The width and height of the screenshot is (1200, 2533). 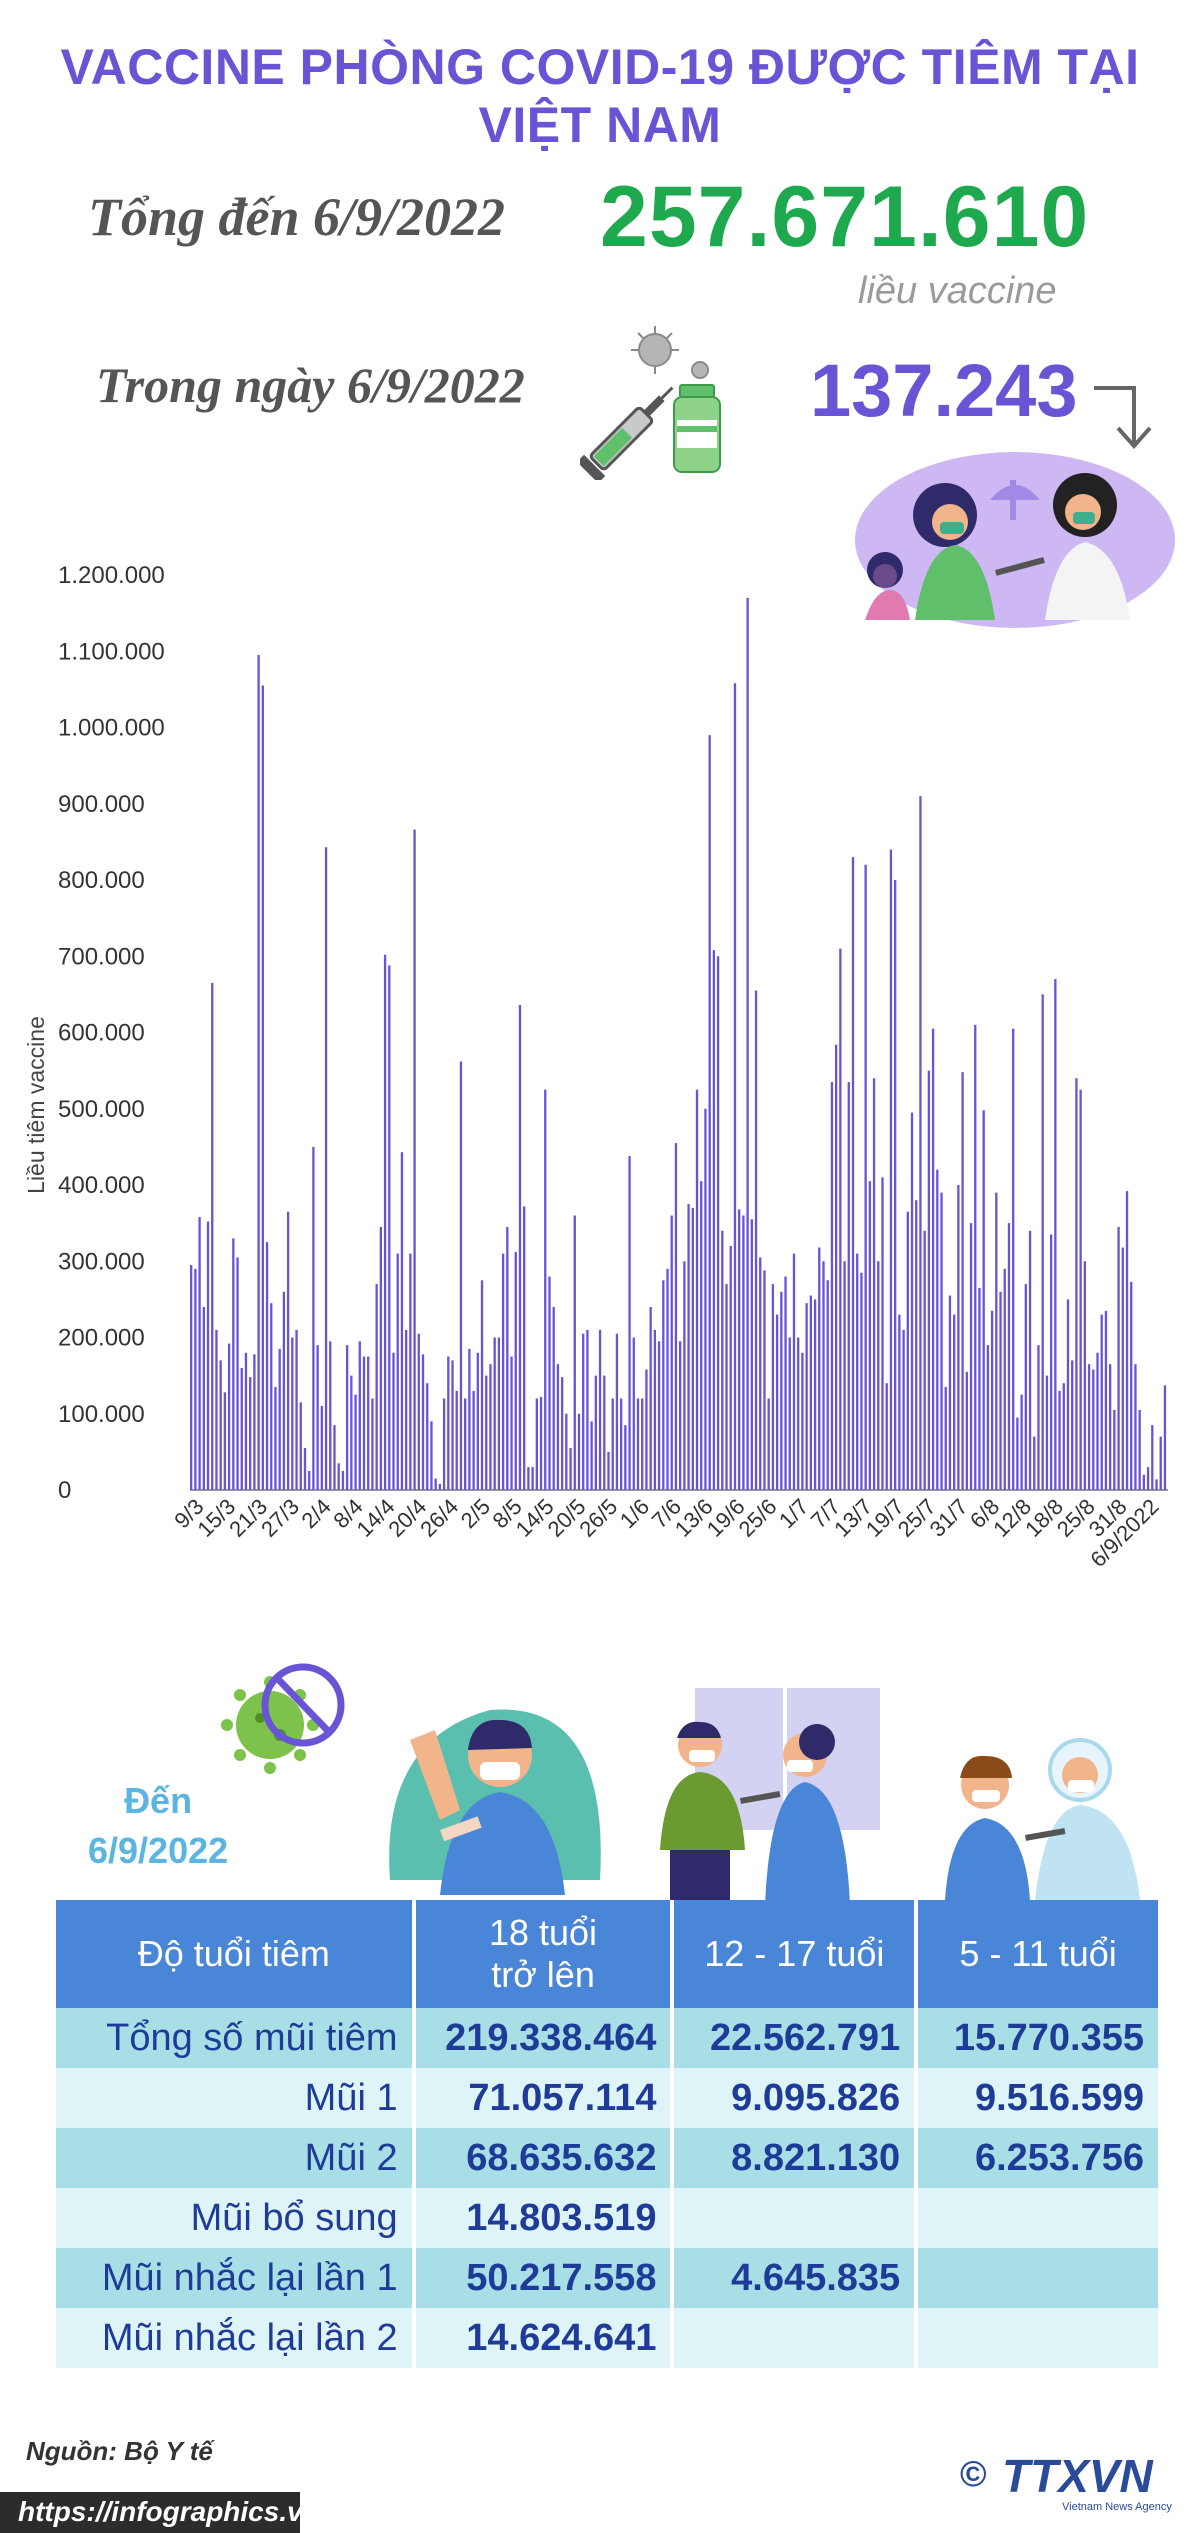 What do you see at coordinates (158, 1800) in the screenshot?
I see `age-label-line1: Đến` at bounding box center [158, 1800].